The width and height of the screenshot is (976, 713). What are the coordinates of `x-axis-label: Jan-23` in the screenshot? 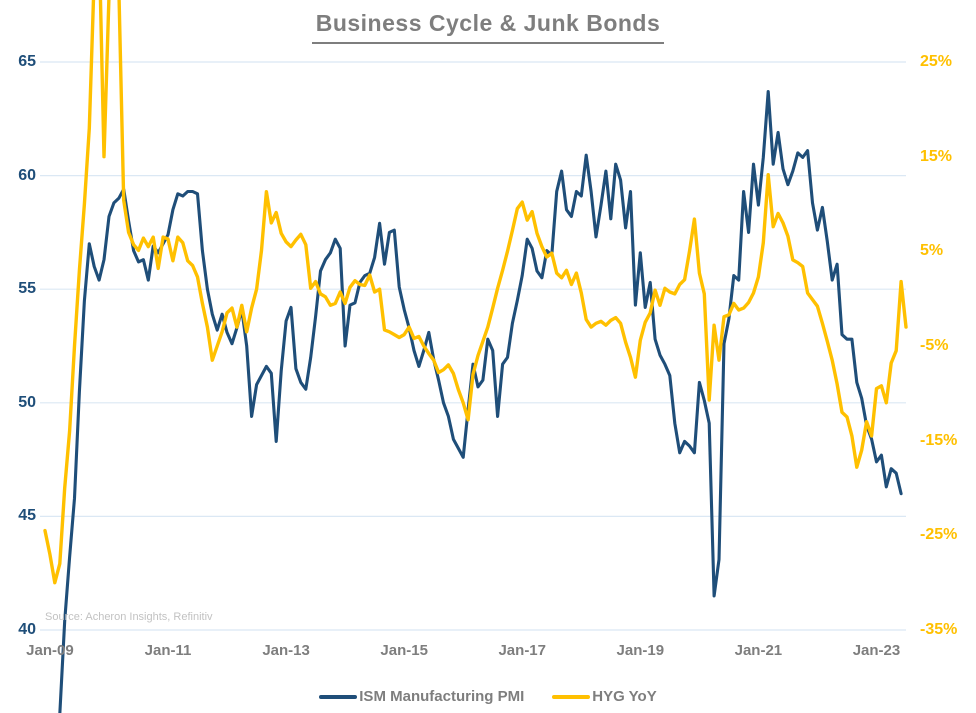 It's located at (876, 650).